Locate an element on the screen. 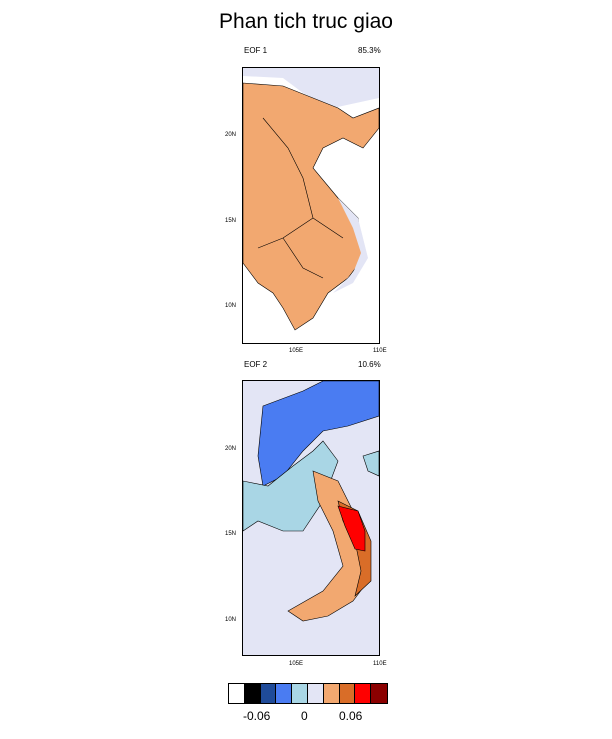 Image resolution: width=612 pixels, height=739 pixels. panel-2-lon-105e: 105E is located at coordinates (296, 664).